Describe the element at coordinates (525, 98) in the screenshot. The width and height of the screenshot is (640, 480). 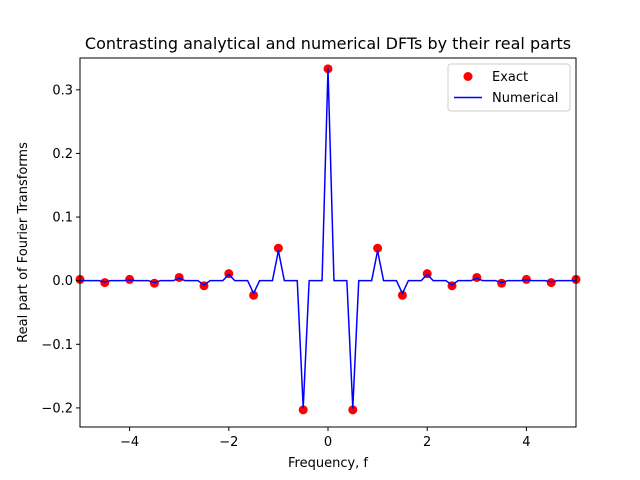
I see `legend-label-numerical: Numerical` at that location.